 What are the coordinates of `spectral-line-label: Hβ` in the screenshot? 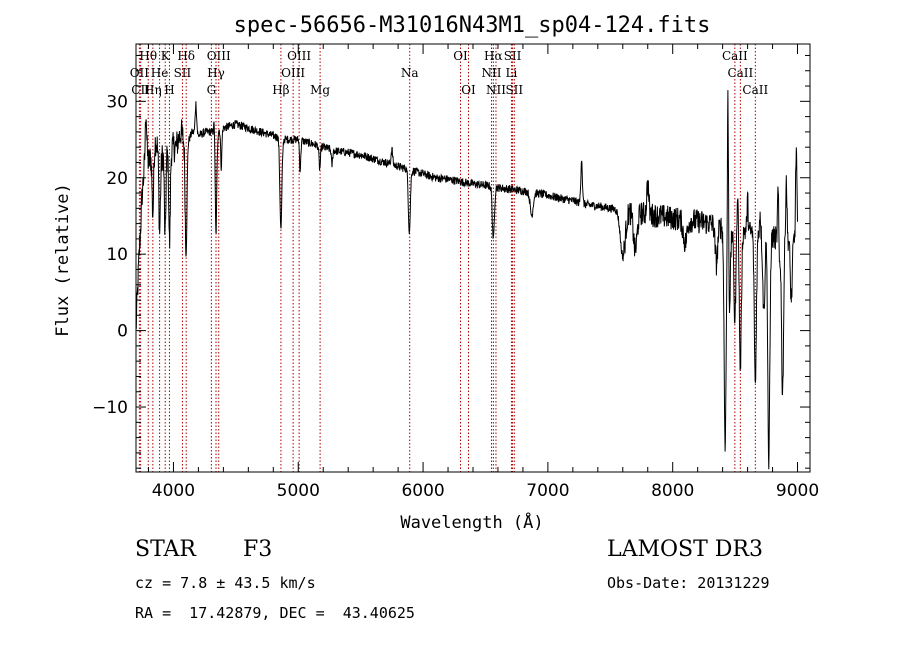 It's located at (280, 90).